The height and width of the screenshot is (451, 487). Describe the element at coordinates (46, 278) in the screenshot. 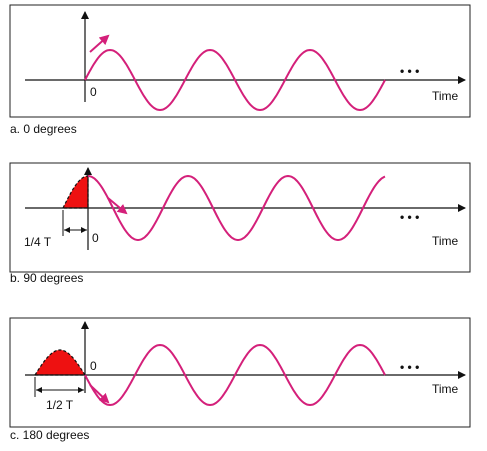

I see `caption: b. 90 degrees` at that location.